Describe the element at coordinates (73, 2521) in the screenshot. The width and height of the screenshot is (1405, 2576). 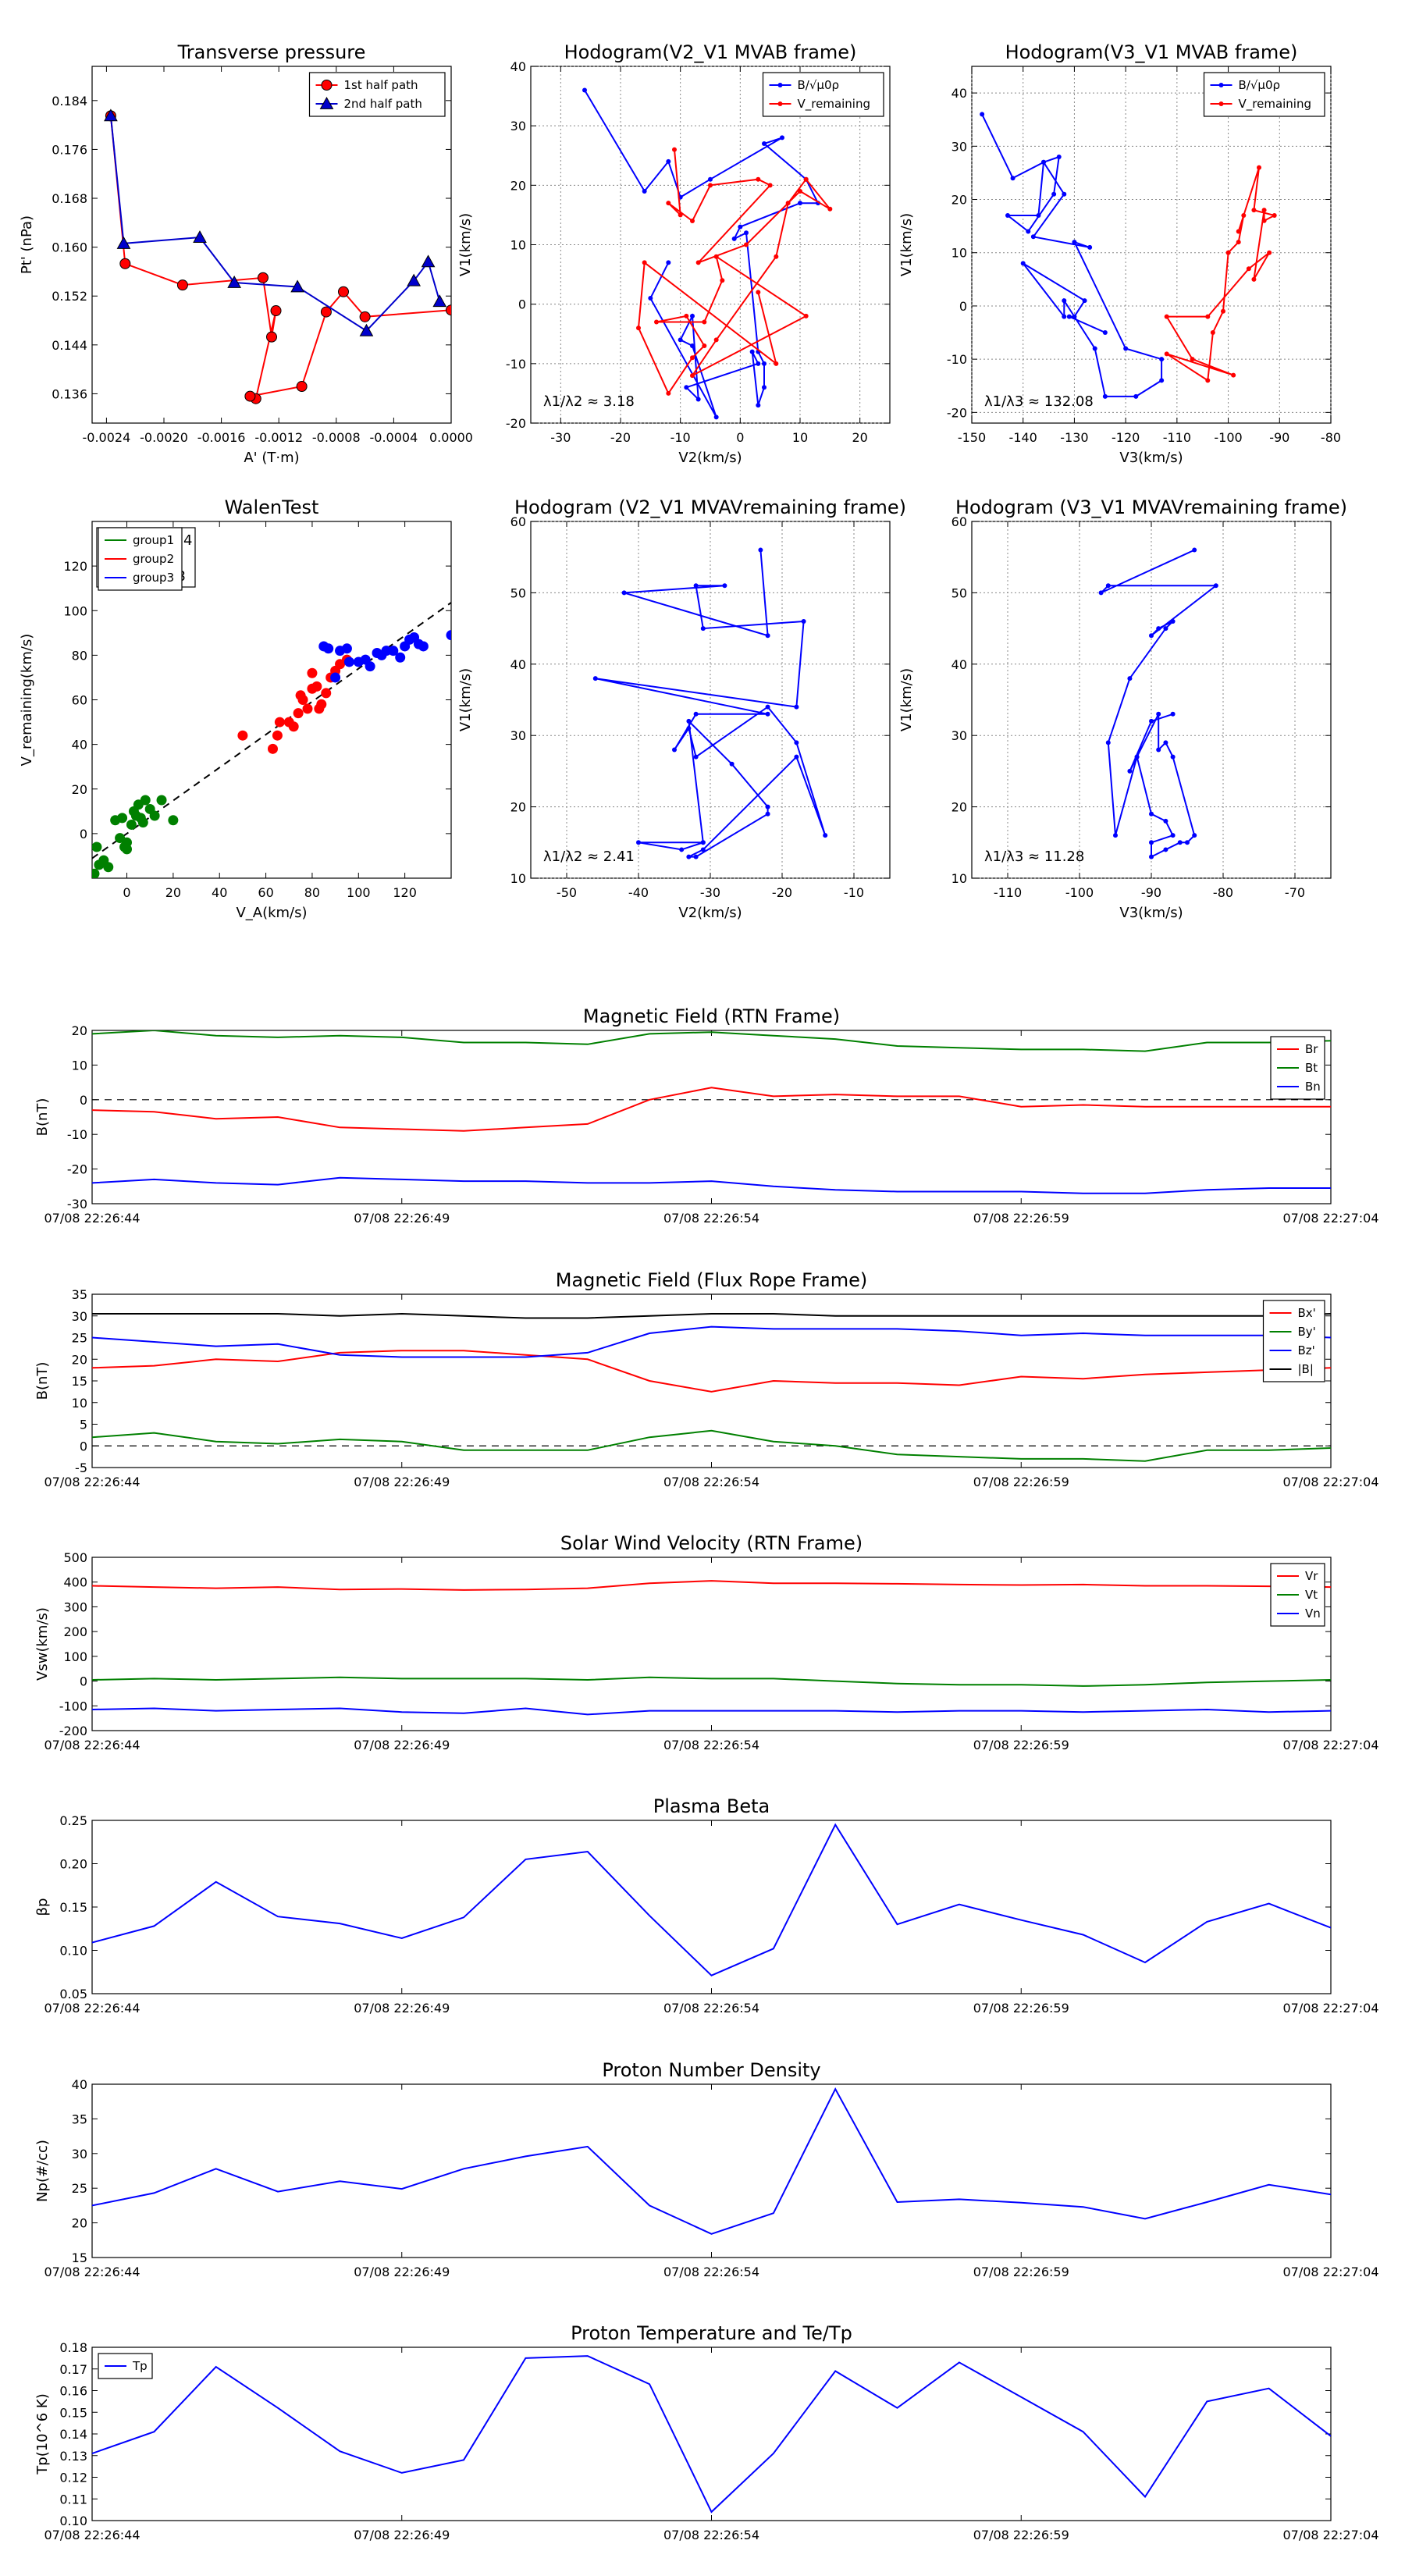
I see `y-tick-label: 0.10` at that location.